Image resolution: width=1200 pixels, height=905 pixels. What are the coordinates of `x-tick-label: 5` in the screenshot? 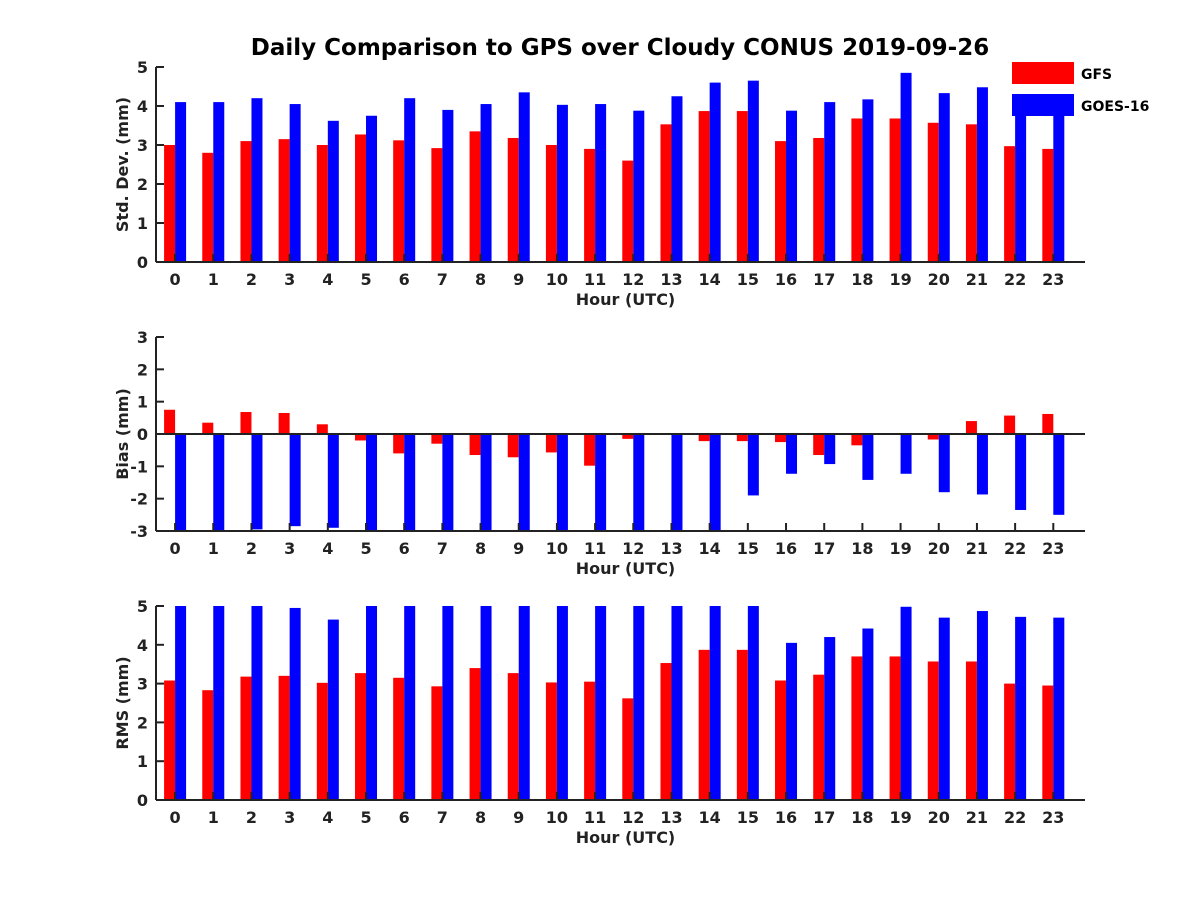 It's located at (365, 548).